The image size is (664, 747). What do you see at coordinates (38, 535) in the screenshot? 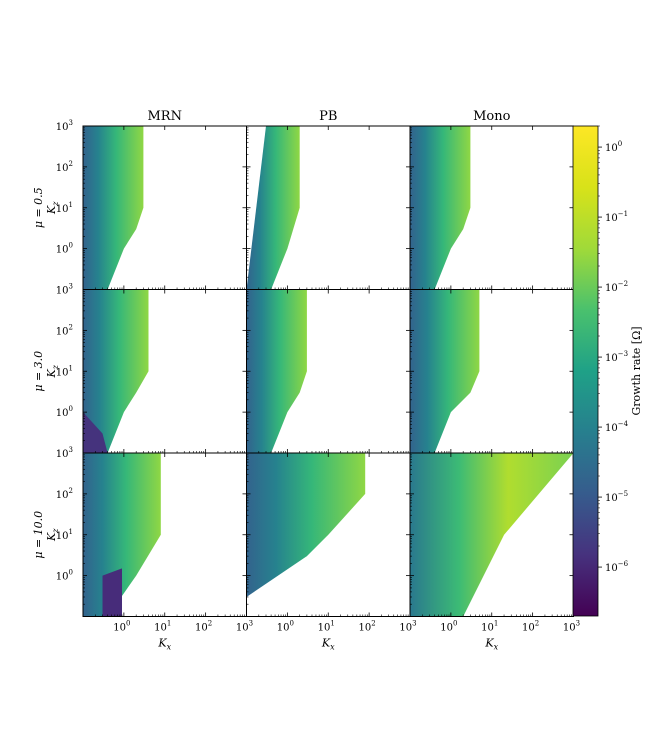
I see `row-label: μ = 10.0` at bounding box center [38, 535].